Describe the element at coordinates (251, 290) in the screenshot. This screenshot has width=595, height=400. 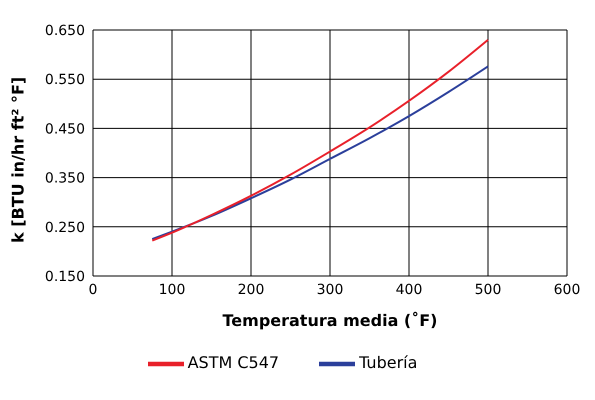
I see `x-tick-label: 200` at that location.